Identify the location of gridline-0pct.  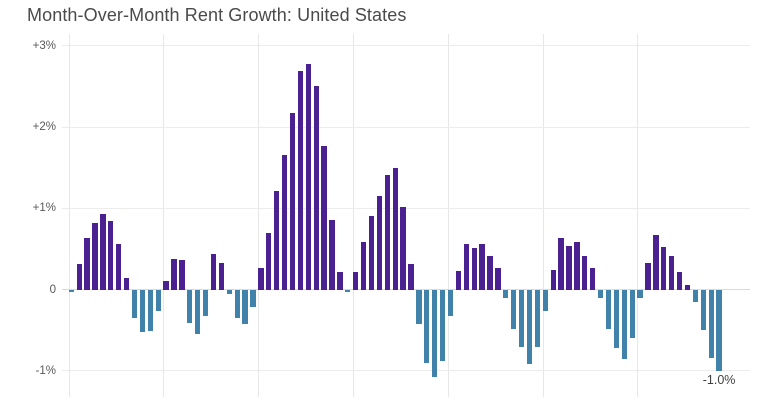
(406, 289).